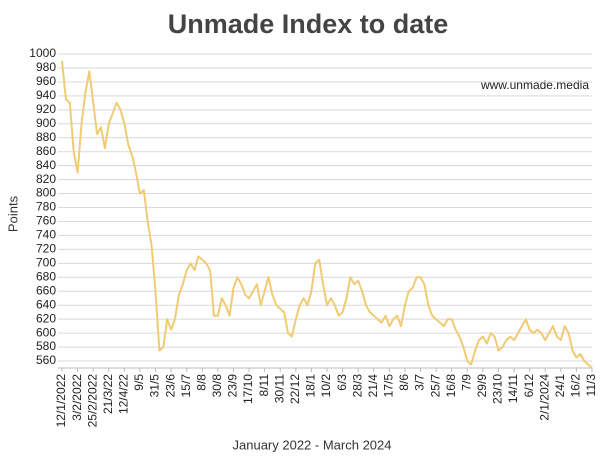 The image size is (601, 458). What do you see at coordinates (46, 263) in the screenshot?
I see `y-tick-label: 700` at bounding box center [46, 263].